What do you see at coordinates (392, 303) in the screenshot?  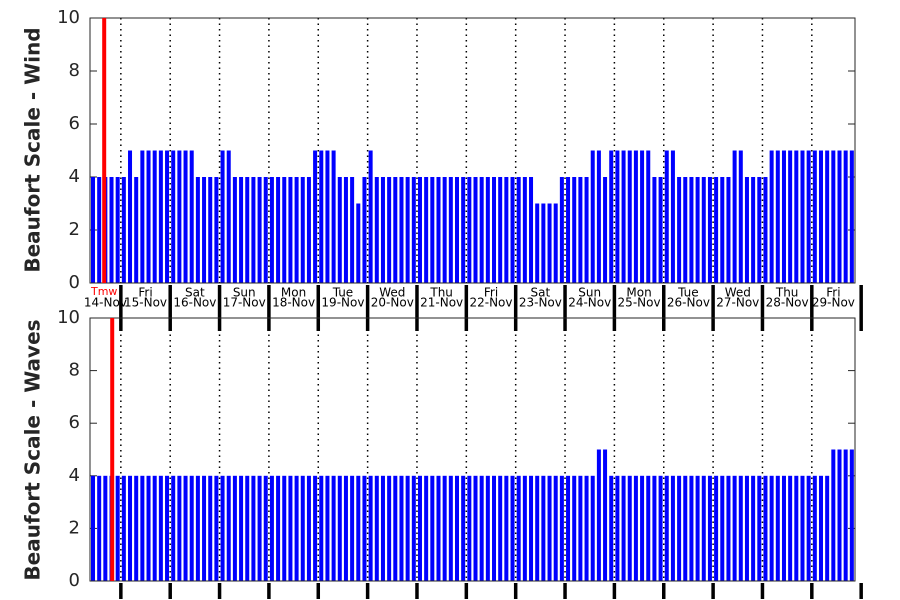 I see `x-tick-date: 20-Nov` at bounding box center [392, 303].